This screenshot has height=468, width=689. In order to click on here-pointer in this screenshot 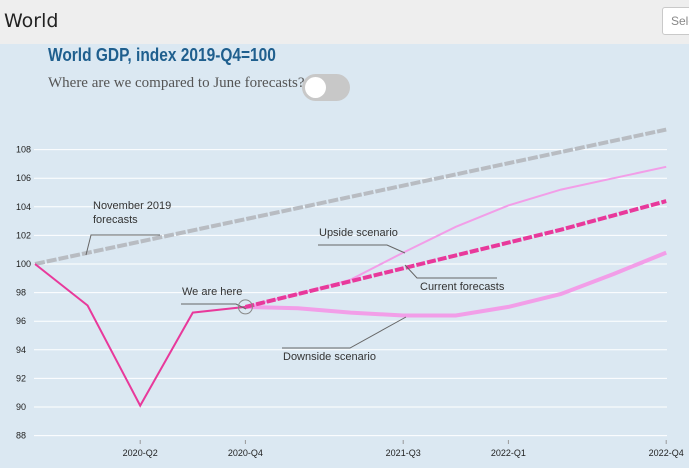, I will do `click(214, 306)`.